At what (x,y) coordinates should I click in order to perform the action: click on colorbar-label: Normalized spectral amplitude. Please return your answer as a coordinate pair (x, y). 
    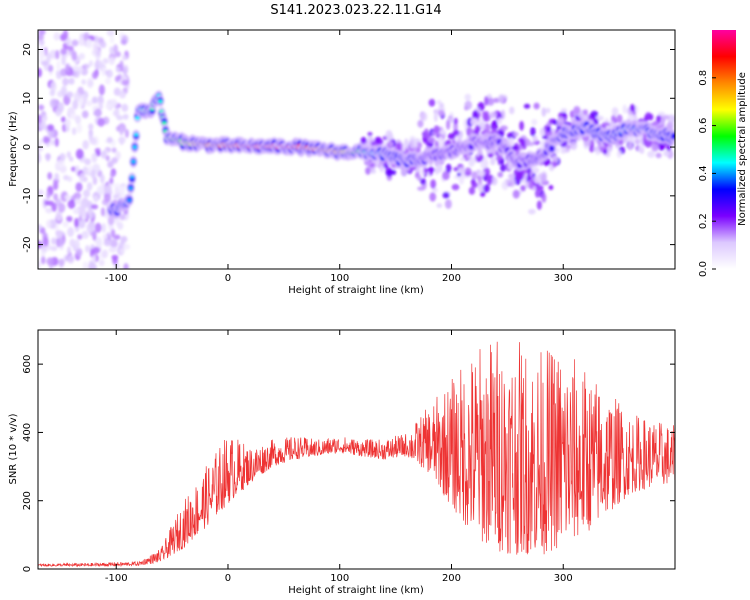
    Looking at the image, I should click on (742, 149).